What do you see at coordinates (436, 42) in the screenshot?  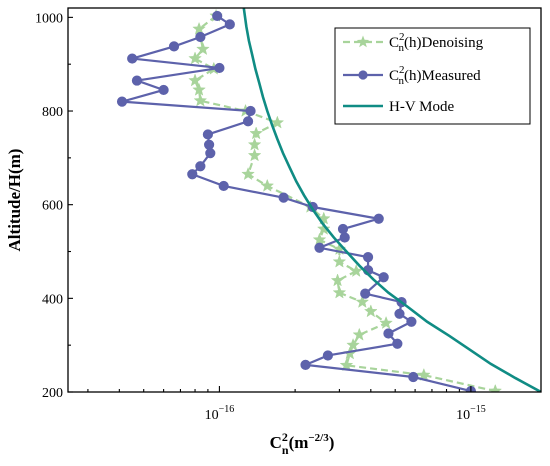 I see `legend-label-denoising: C2 n(h)Denoising` at bounding box center [436, 42].